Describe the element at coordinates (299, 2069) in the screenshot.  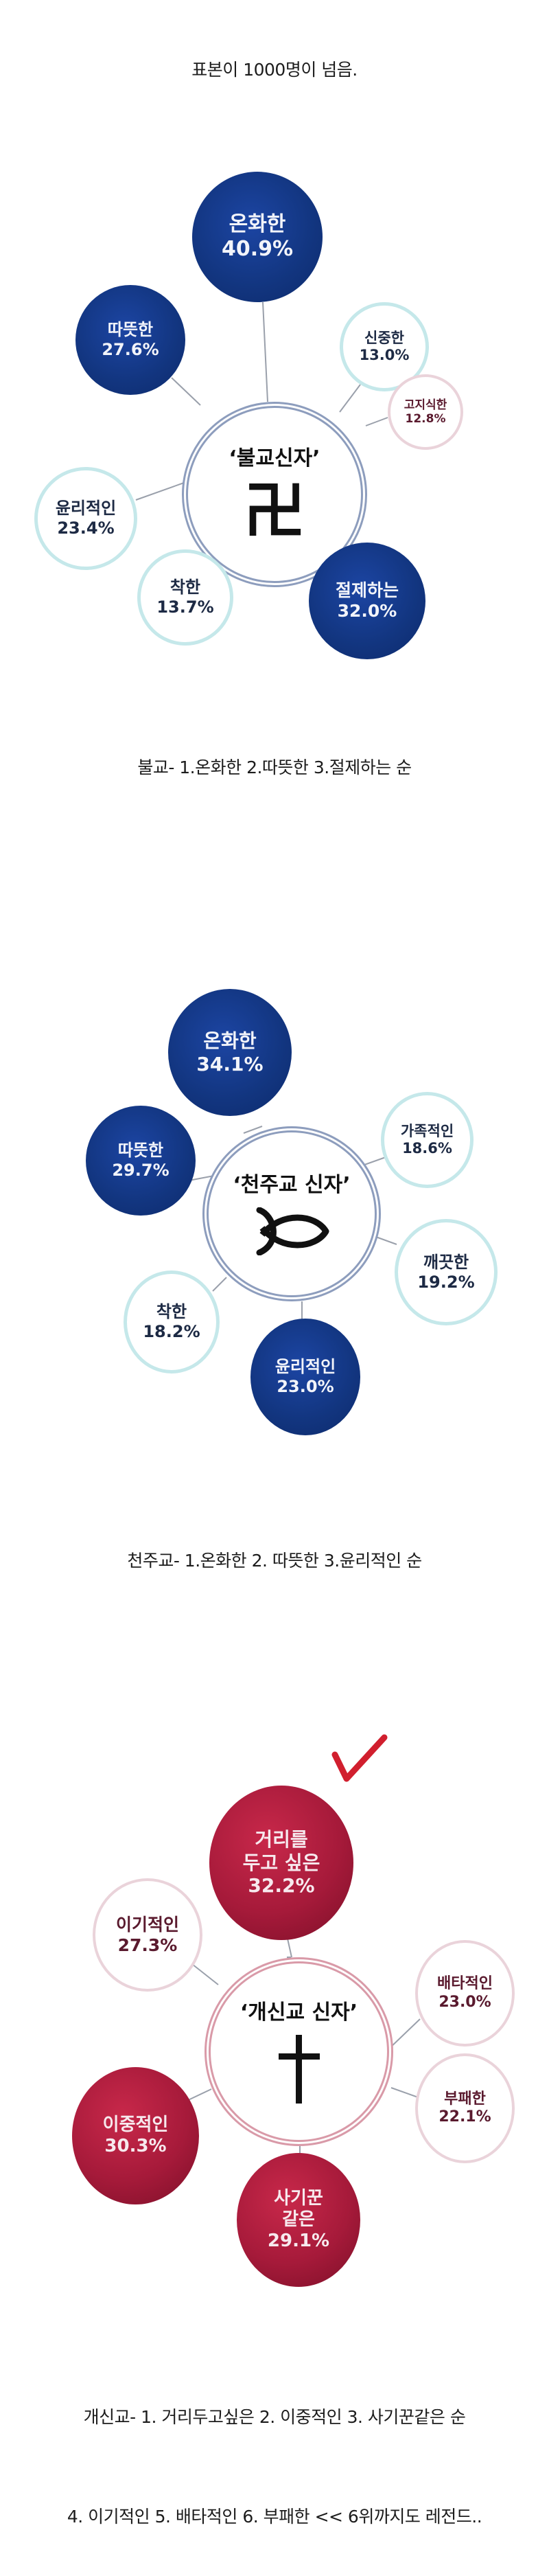
I see `cross-icon` at that location.